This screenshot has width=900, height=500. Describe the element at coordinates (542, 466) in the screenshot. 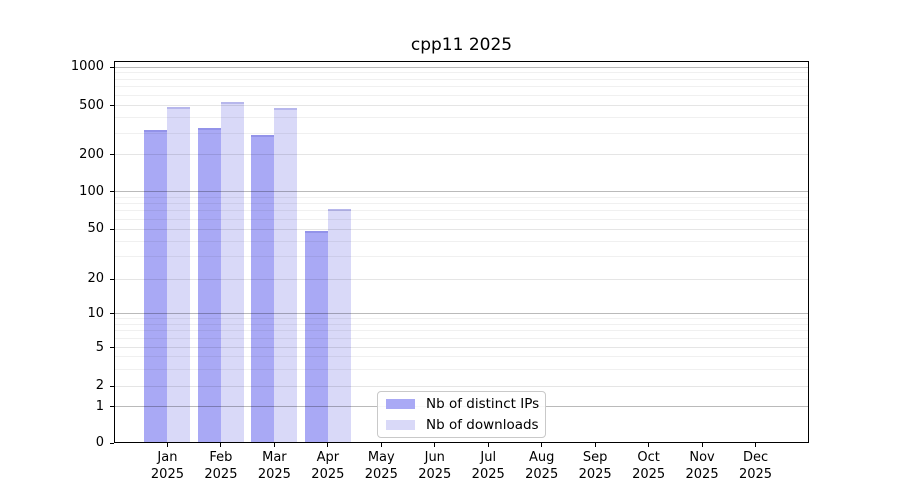

I see `x-tick-label: Aug 2025` at that location.